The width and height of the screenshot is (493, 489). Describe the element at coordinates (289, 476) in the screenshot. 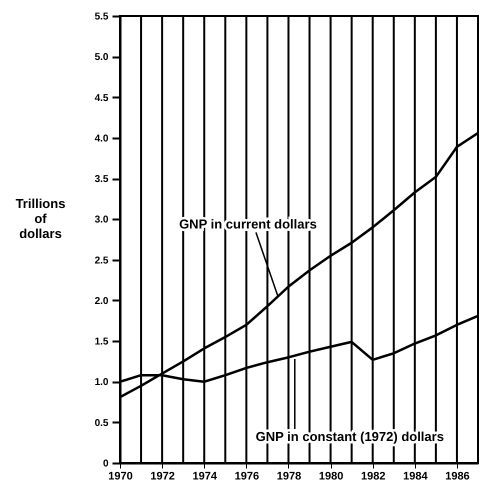

I see `x-tick-label: 1978` at that location.